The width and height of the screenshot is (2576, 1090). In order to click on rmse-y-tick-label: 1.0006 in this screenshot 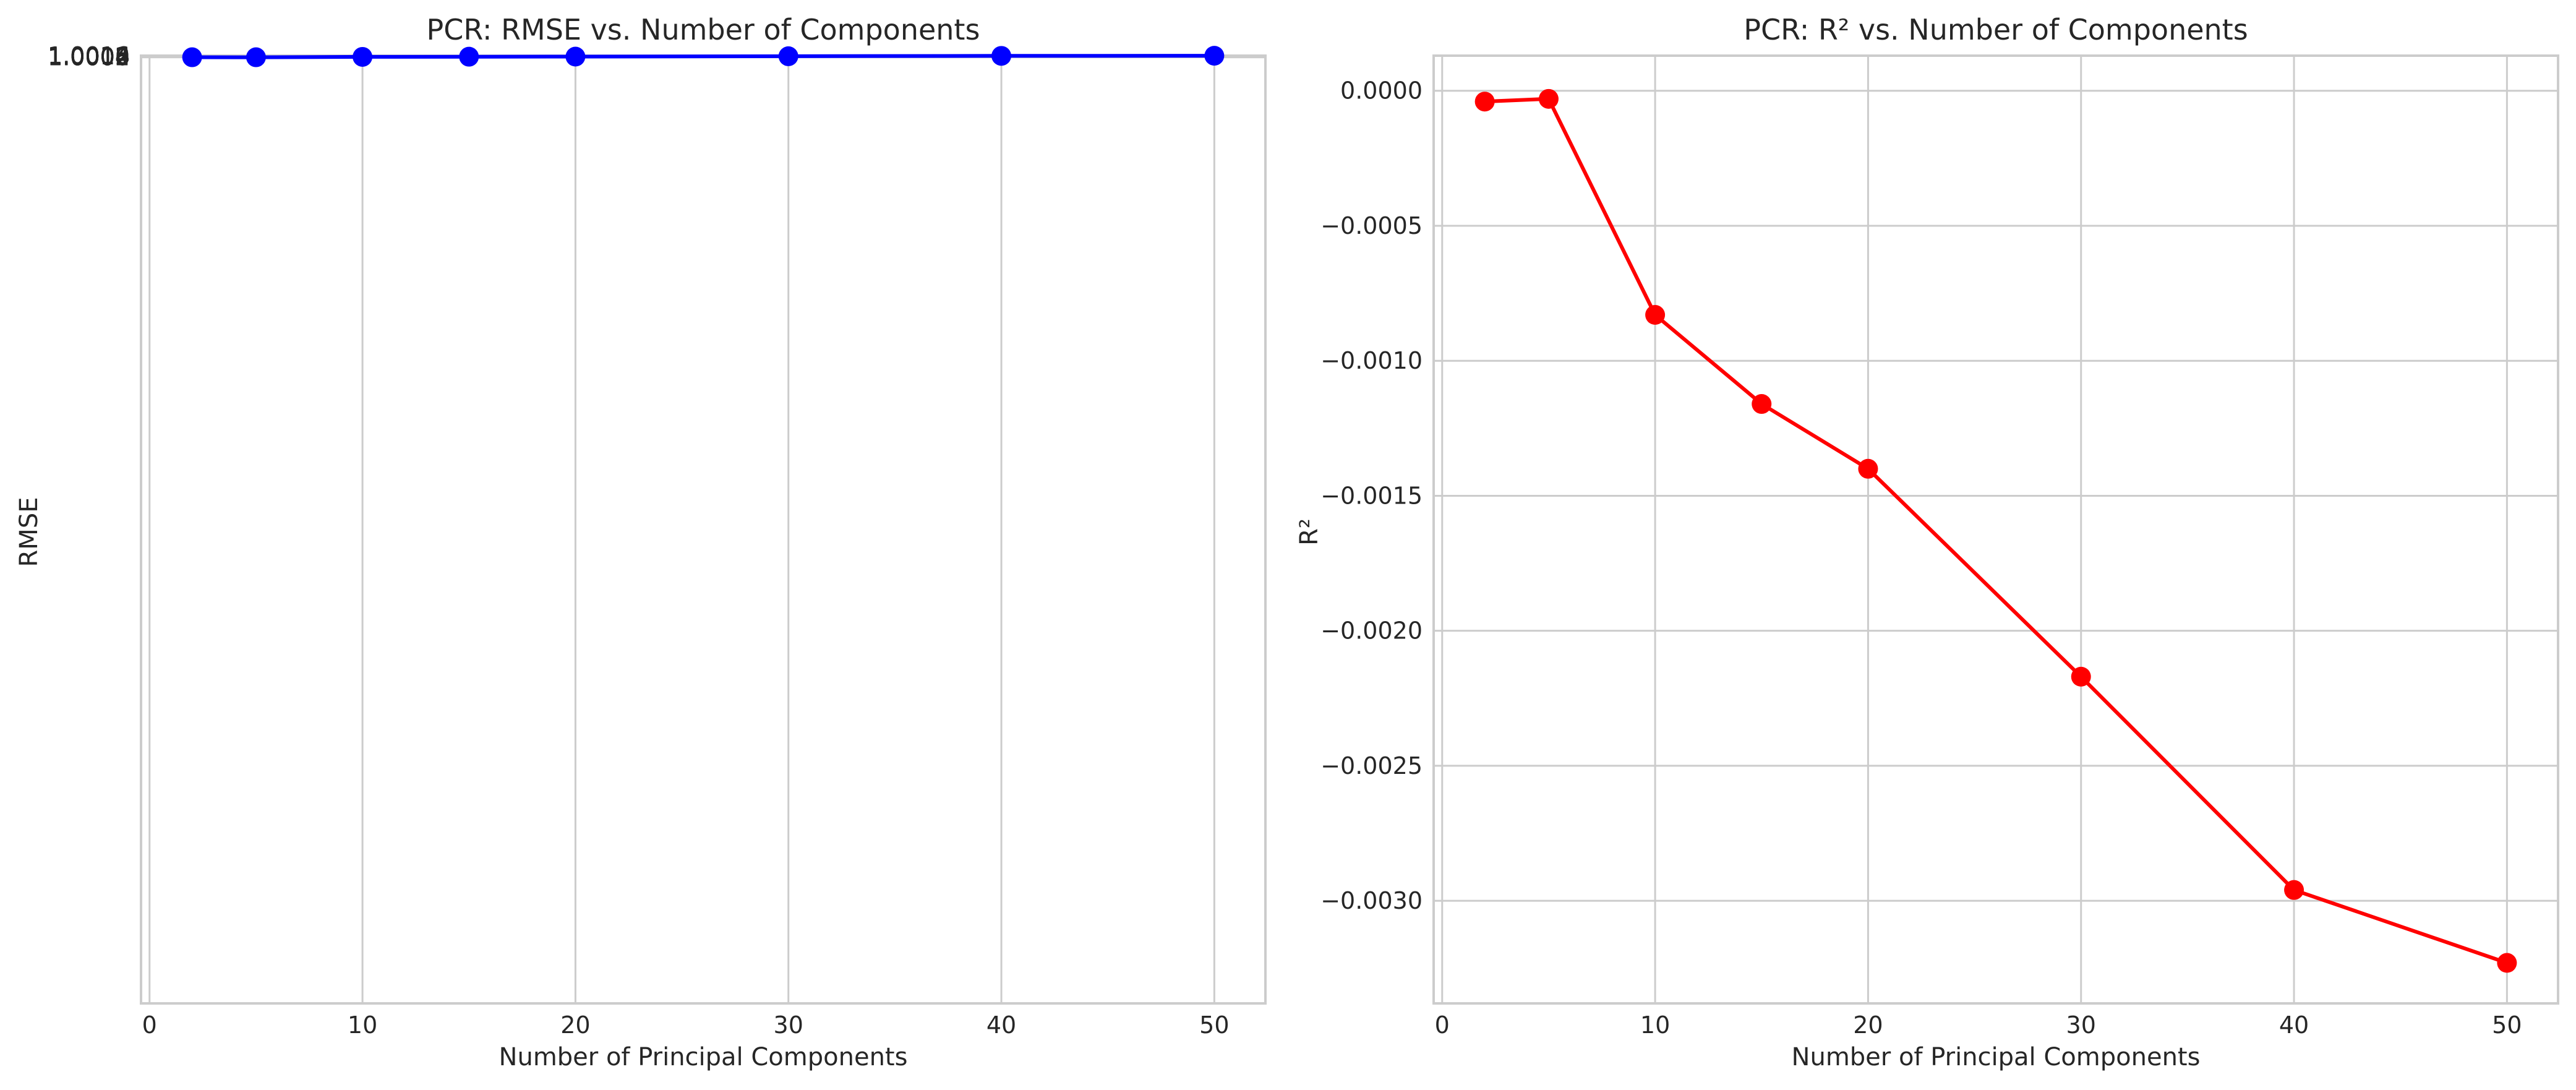, I will do `click(89, 57)`.